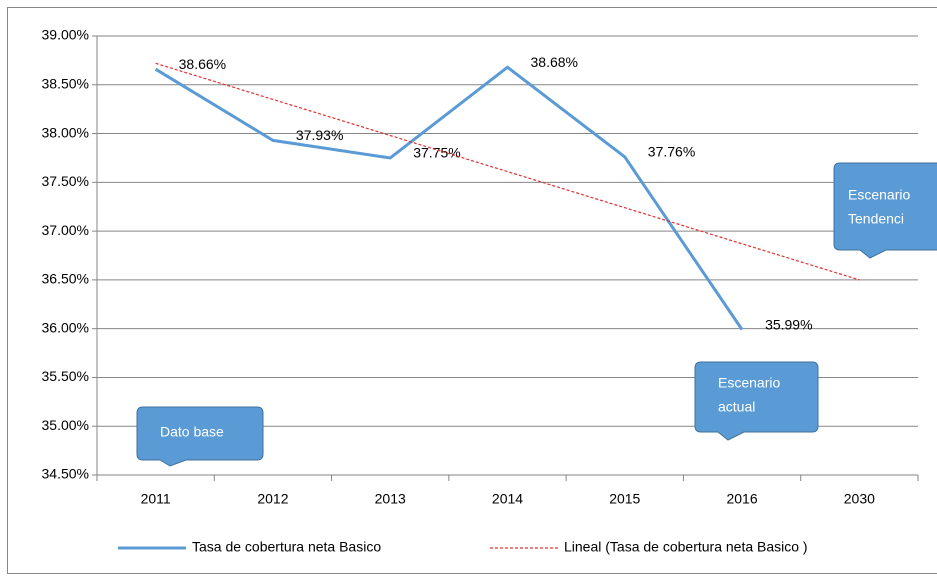  What do you see at coordinates (286, 547) in the screenshot?
I see `legend-label: Tasa de cobertura neta Basico` at bounding box center [286, 547].